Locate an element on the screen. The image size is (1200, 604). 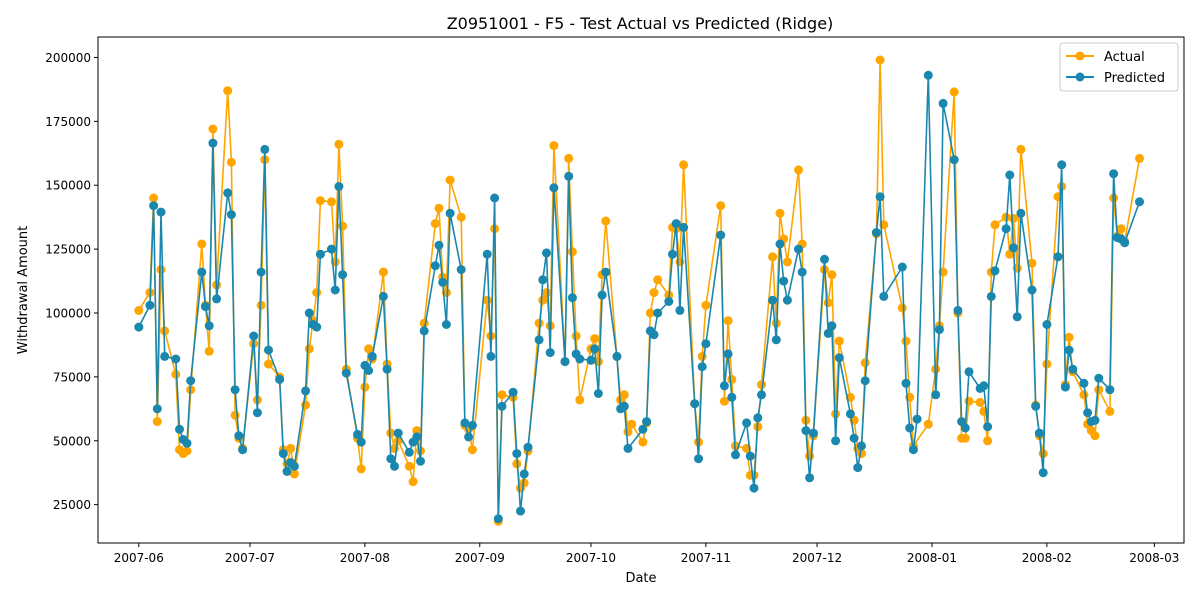
x-tick-label: 2007-10 is located at coordinates (591, 558).